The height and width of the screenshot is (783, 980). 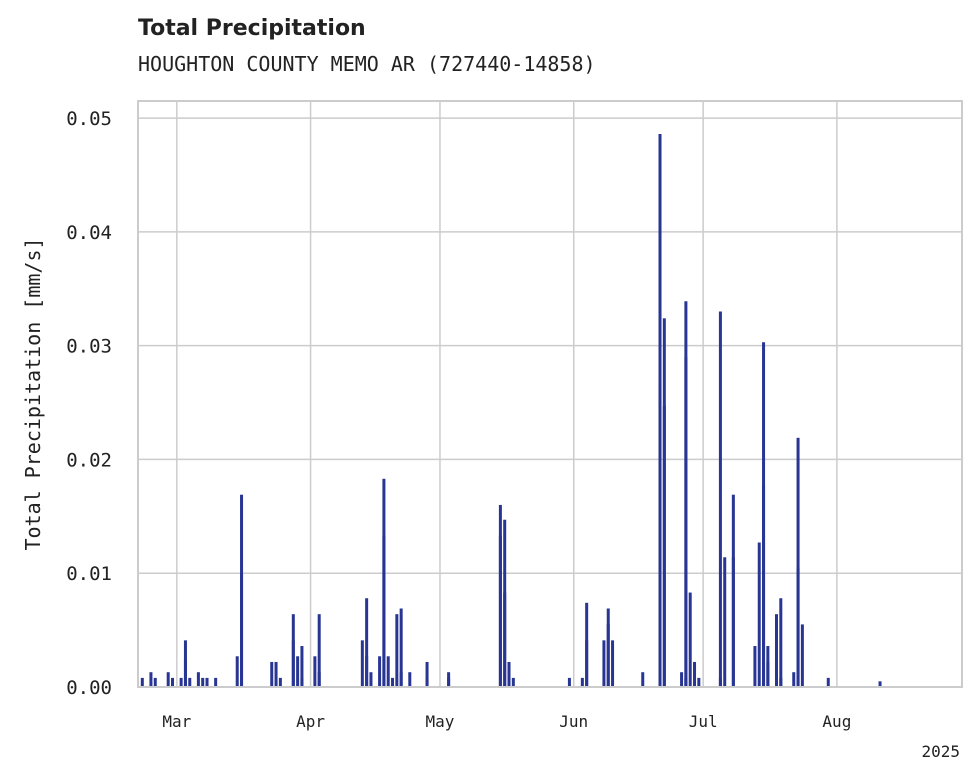 I want to click on x-tick-label: Aug, so click(x=836, y=721).